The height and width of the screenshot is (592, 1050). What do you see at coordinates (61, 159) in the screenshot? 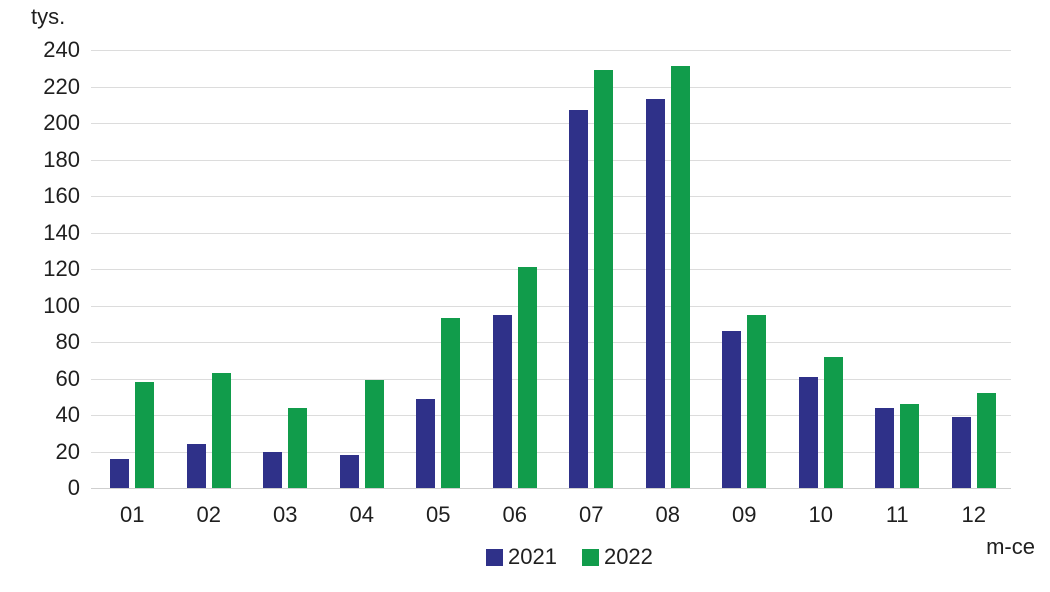
I see `y-tick-label: 180` at bounding box center [61, 159].